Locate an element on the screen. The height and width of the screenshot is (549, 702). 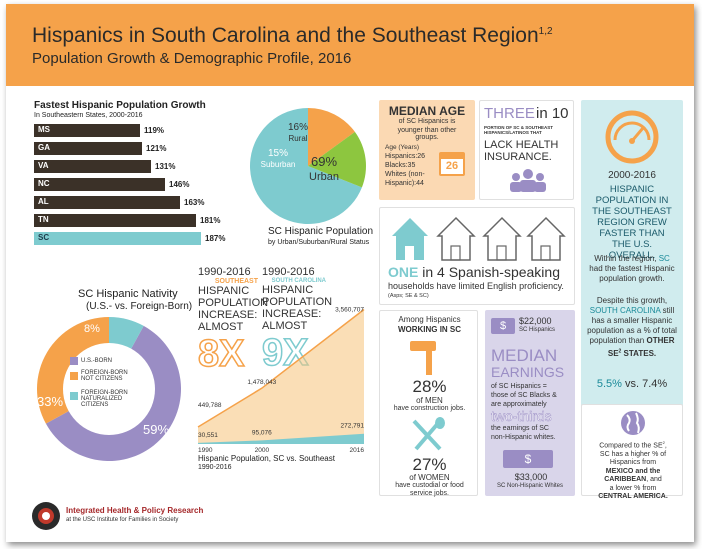
pie-slice-urban is located at coordinates (306, 166).